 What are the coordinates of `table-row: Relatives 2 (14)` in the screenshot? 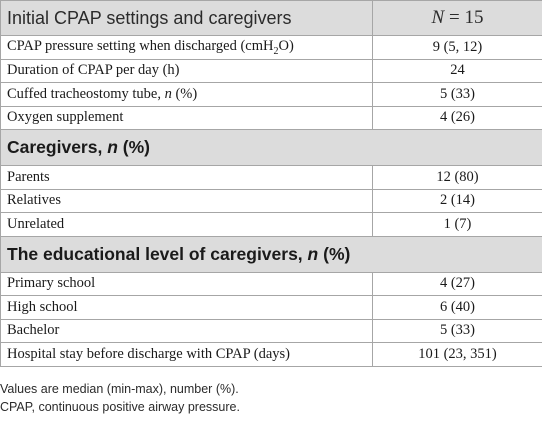 It's located at (271, 200).